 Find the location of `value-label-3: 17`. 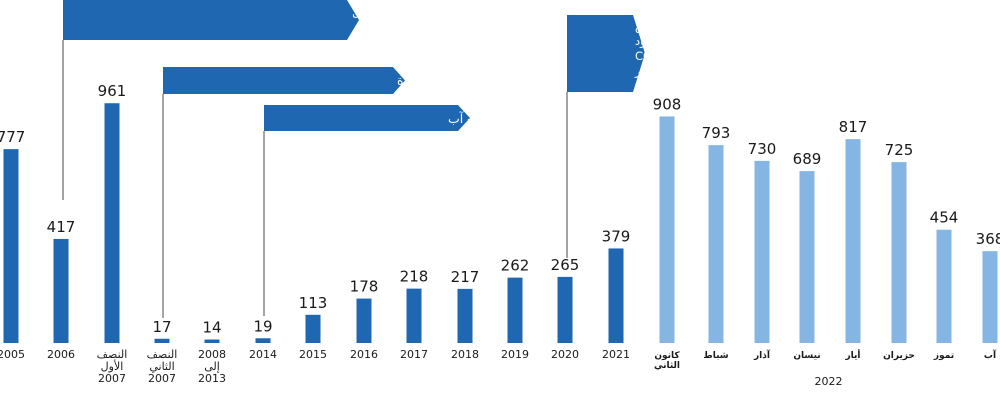

value-label-3: 17 is located at coordinates (161, 327).